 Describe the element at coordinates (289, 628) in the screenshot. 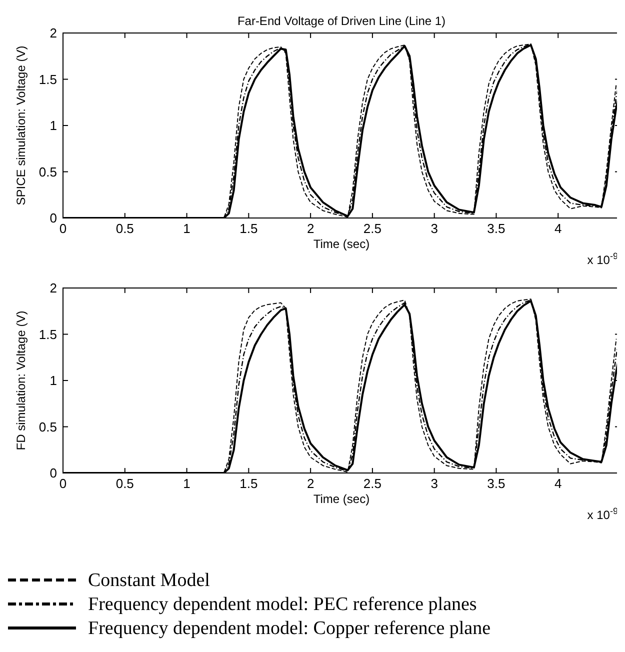

I see `legend-label: Frequency dependent model: Copper reference plane` at that location.